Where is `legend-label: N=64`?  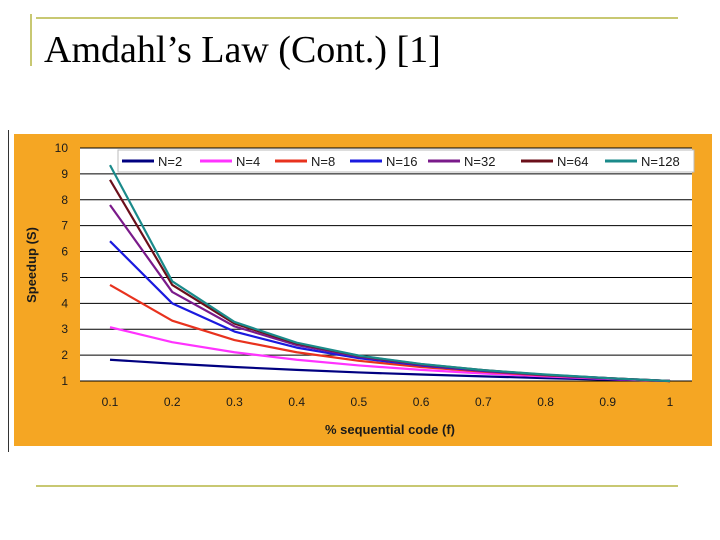
legend-label: N=64 is located at coordinates (572, 161).